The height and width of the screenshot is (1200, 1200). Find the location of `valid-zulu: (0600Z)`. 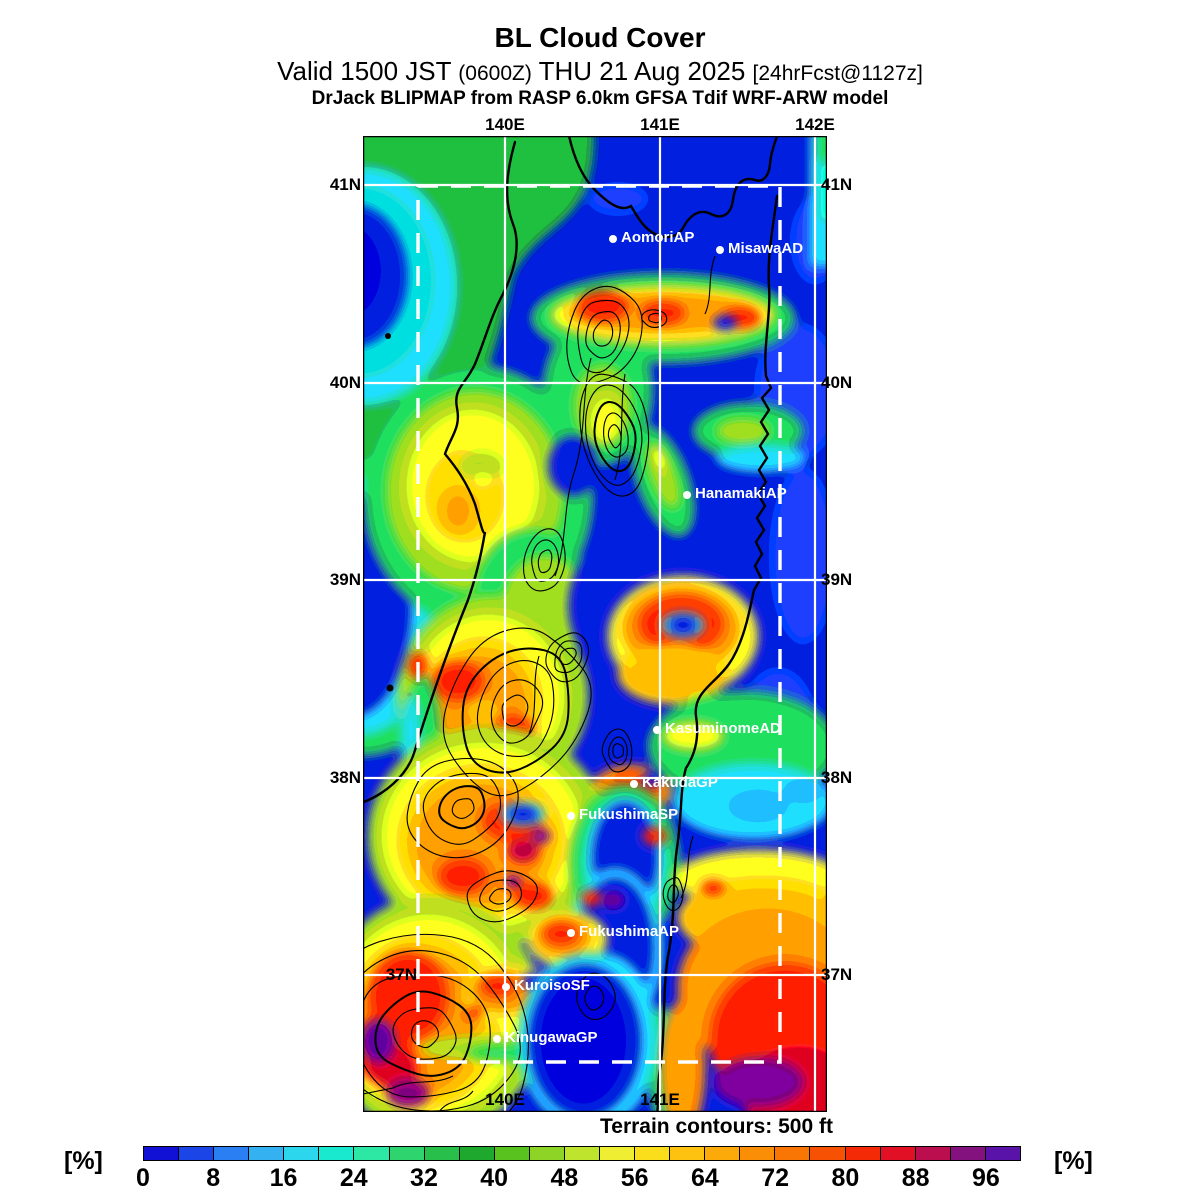

valid-zulu: (0600Z) is located at coordinates (495, 73).